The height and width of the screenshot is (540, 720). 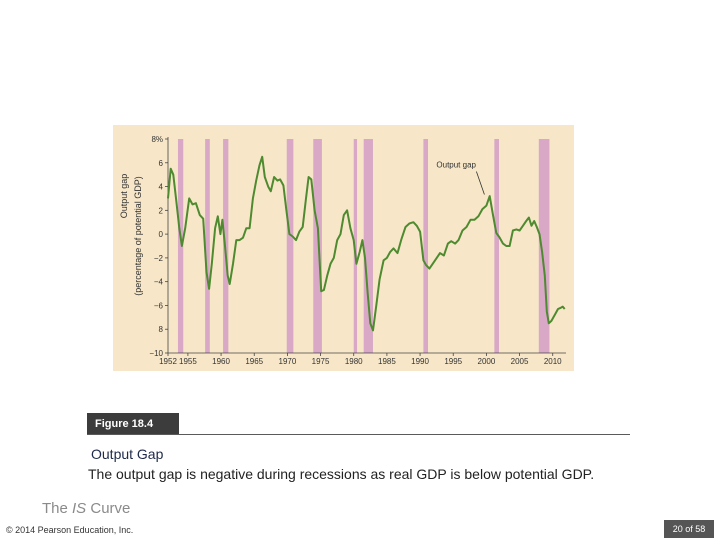 I want to click on annotation-output-gap: Output gap, so click(x=456, y=164).